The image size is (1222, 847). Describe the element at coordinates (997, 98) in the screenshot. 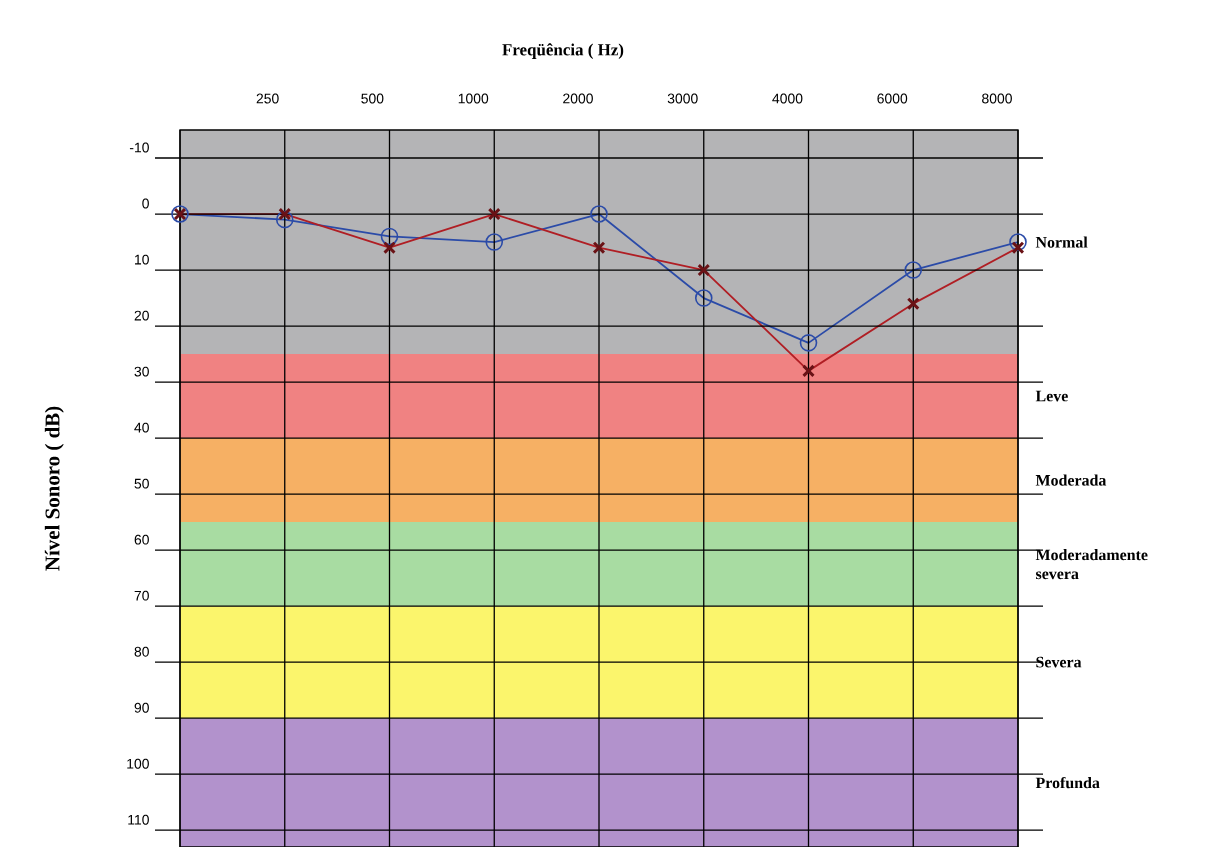

I see `x-tick-label: 8000` at that location.